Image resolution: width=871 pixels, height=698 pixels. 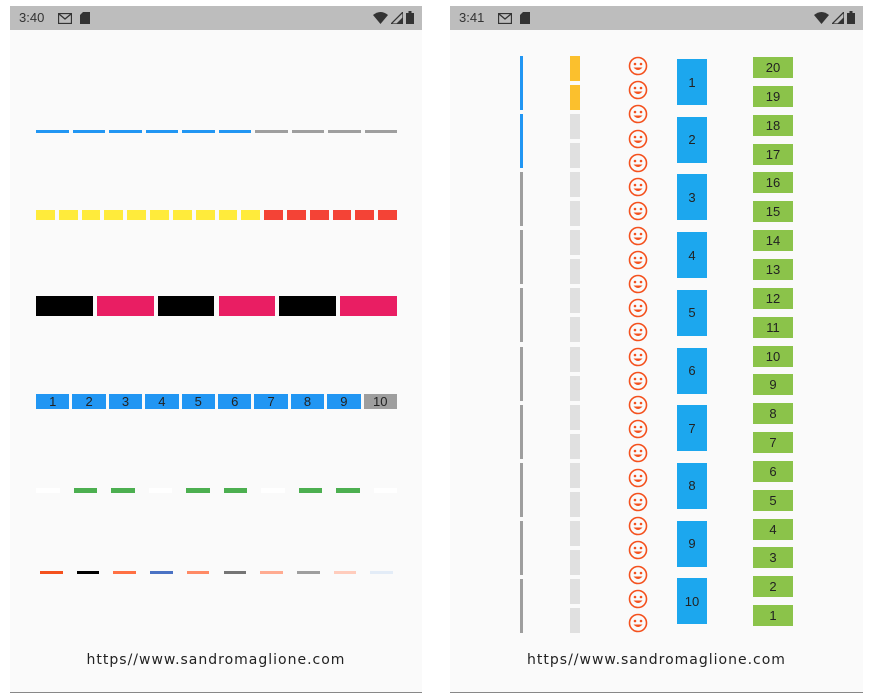 What do you see at coordinates (525, 19) in the screenshot?
I see `sd-card-icon` at bounding box center [525, 19].